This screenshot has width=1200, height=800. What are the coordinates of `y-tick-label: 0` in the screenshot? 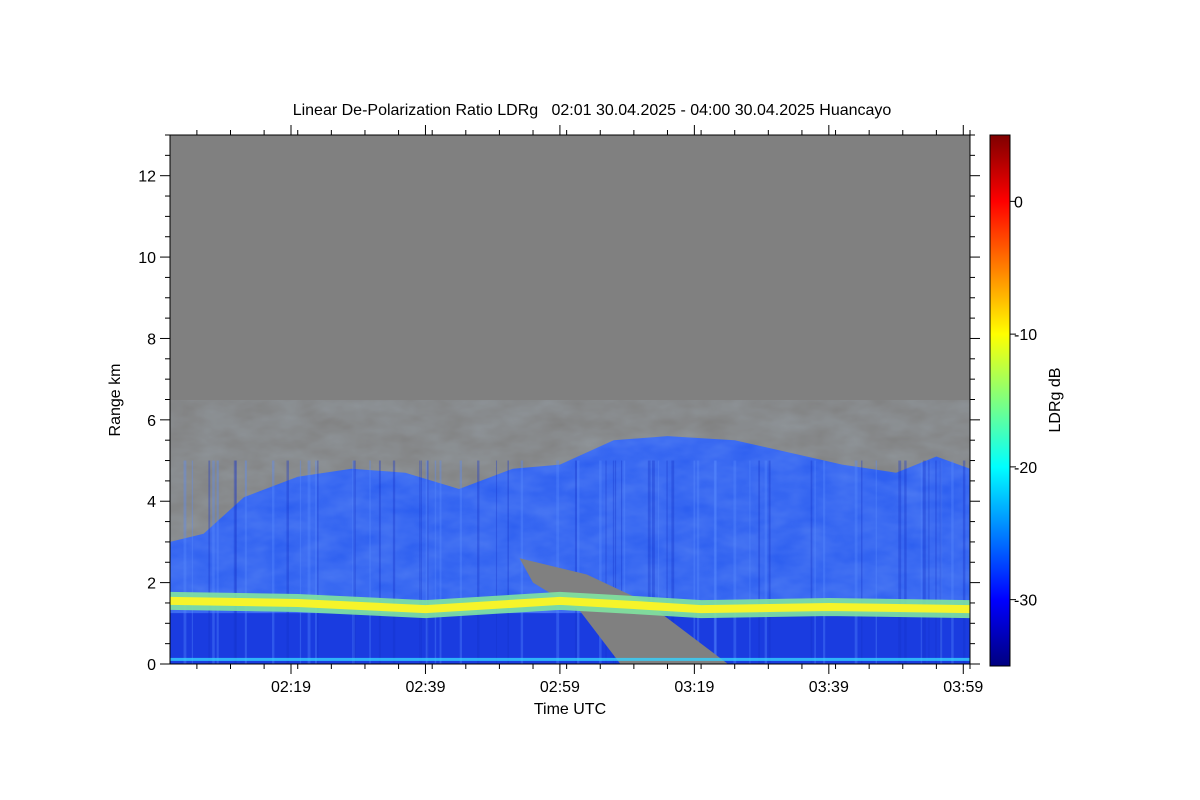 It's located at (151, 665).